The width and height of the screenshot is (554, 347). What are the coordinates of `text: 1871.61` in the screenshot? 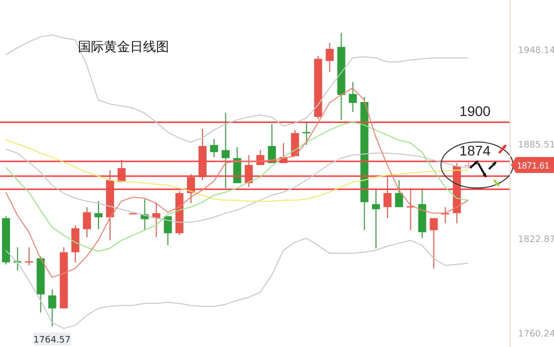 It's located at (533, 165).